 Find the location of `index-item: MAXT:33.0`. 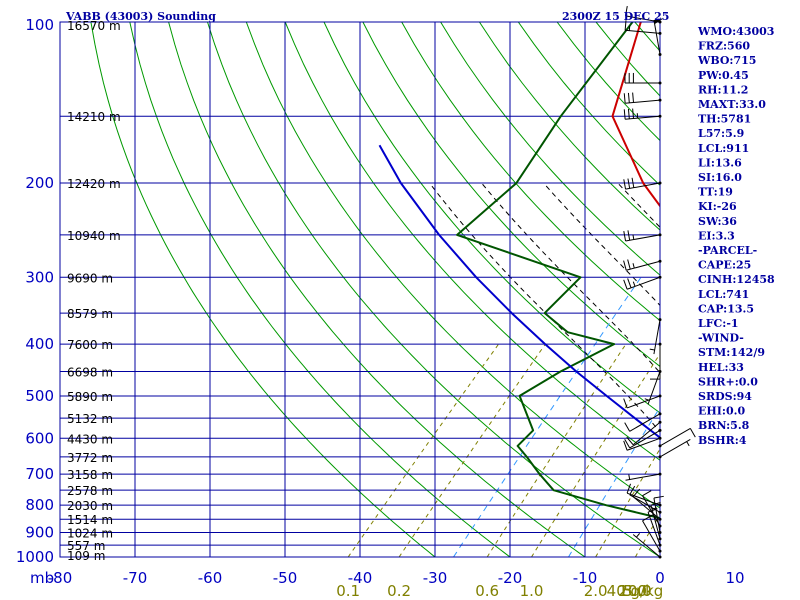

index-item: MAXT:33.0 is located at coordinates (732, 104).